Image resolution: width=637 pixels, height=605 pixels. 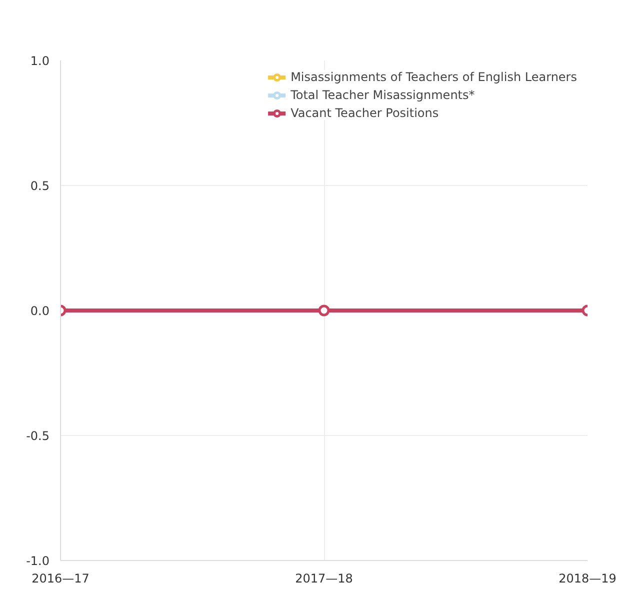 What do you see at coordinates (587, 579) in the screenshot?
I see `x-tick-label: 2018—19` at bounding box center [587, 579].